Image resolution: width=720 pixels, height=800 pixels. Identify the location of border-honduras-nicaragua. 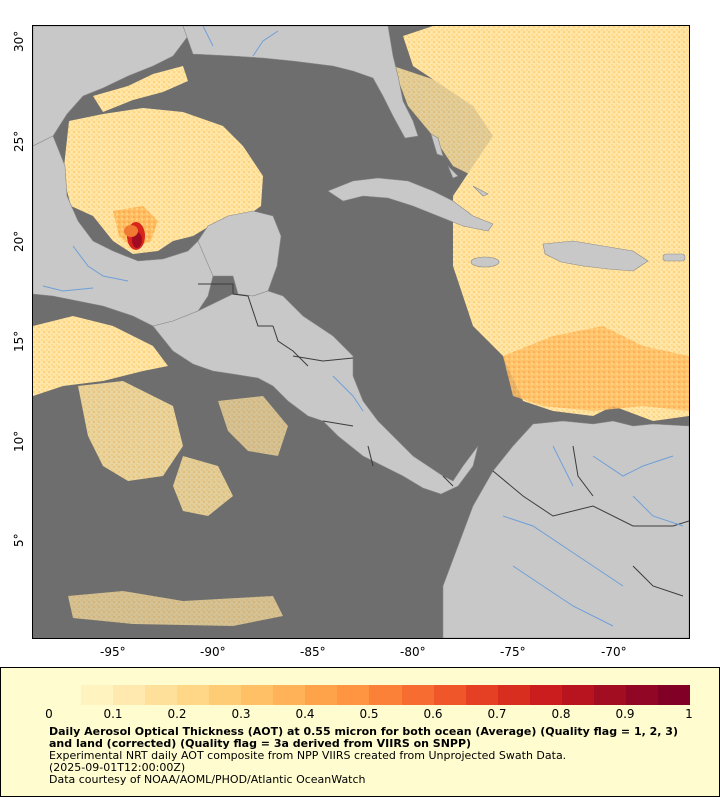
(323, 358).